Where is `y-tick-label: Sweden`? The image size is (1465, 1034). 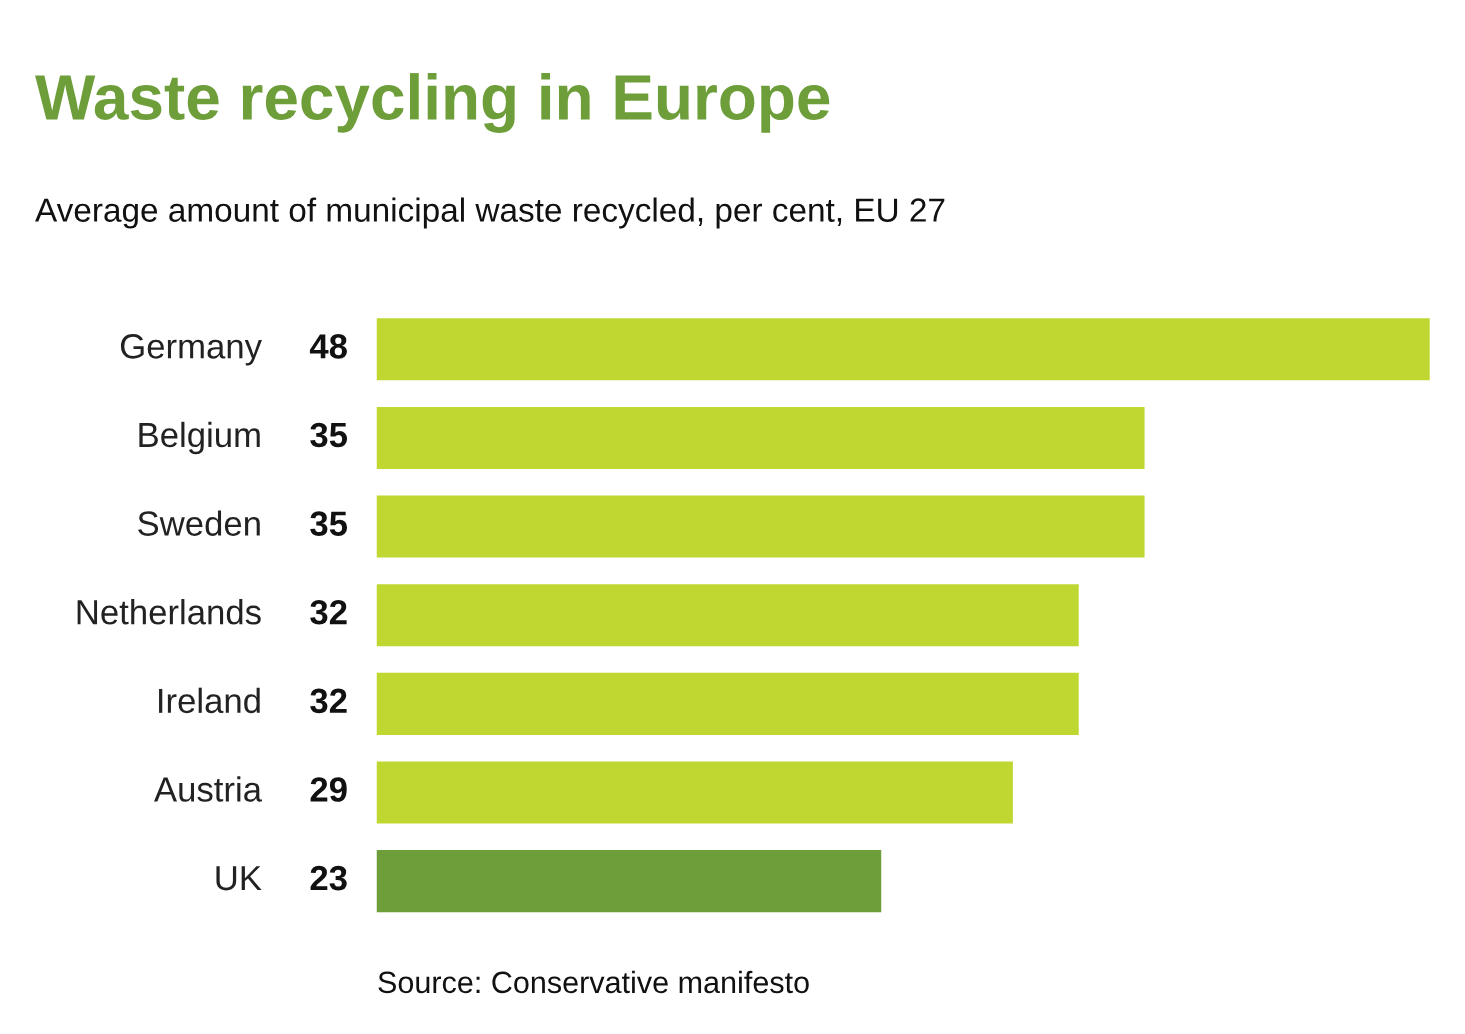 y-tick-label: Sweden is located at coordinates (199, 523).